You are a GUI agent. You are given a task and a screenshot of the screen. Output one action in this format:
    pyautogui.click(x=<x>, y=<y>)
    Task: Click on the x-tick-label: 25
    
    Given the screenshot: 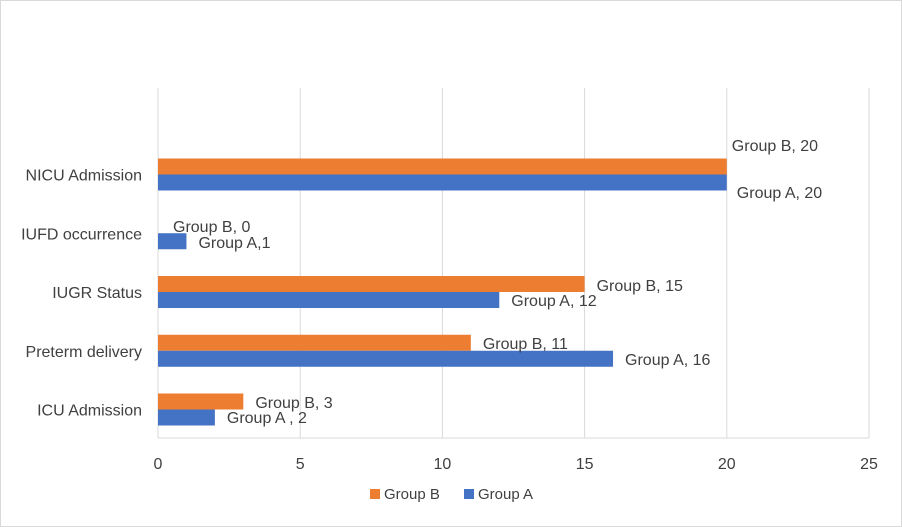 What is the action you would take?
    pyautogui.click(x=869, y=464)
    